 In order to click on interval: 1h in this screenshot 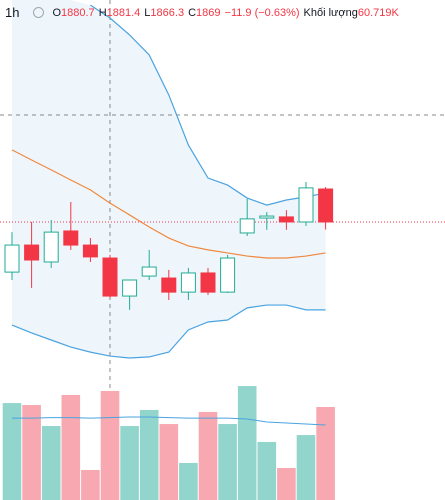, I will do `click(12, 12)`.